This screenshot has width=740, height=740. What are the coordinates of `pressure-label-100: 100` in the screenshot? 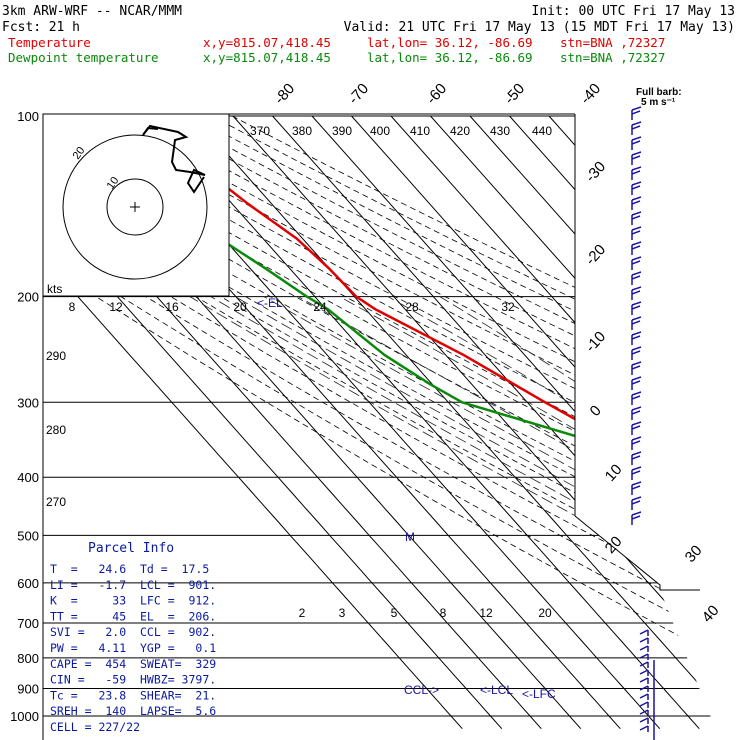 It's located at (28, 116).